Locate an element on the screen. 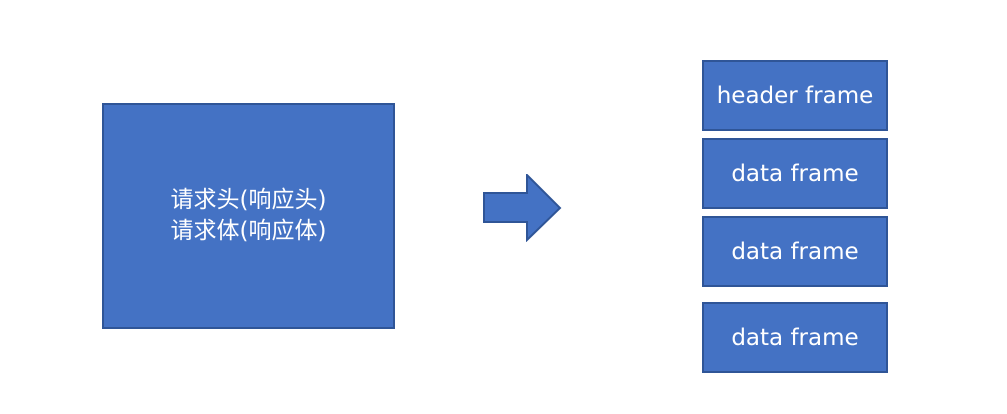  request-body-label: 请求体(响应体) is located at coordinates (248, 231).